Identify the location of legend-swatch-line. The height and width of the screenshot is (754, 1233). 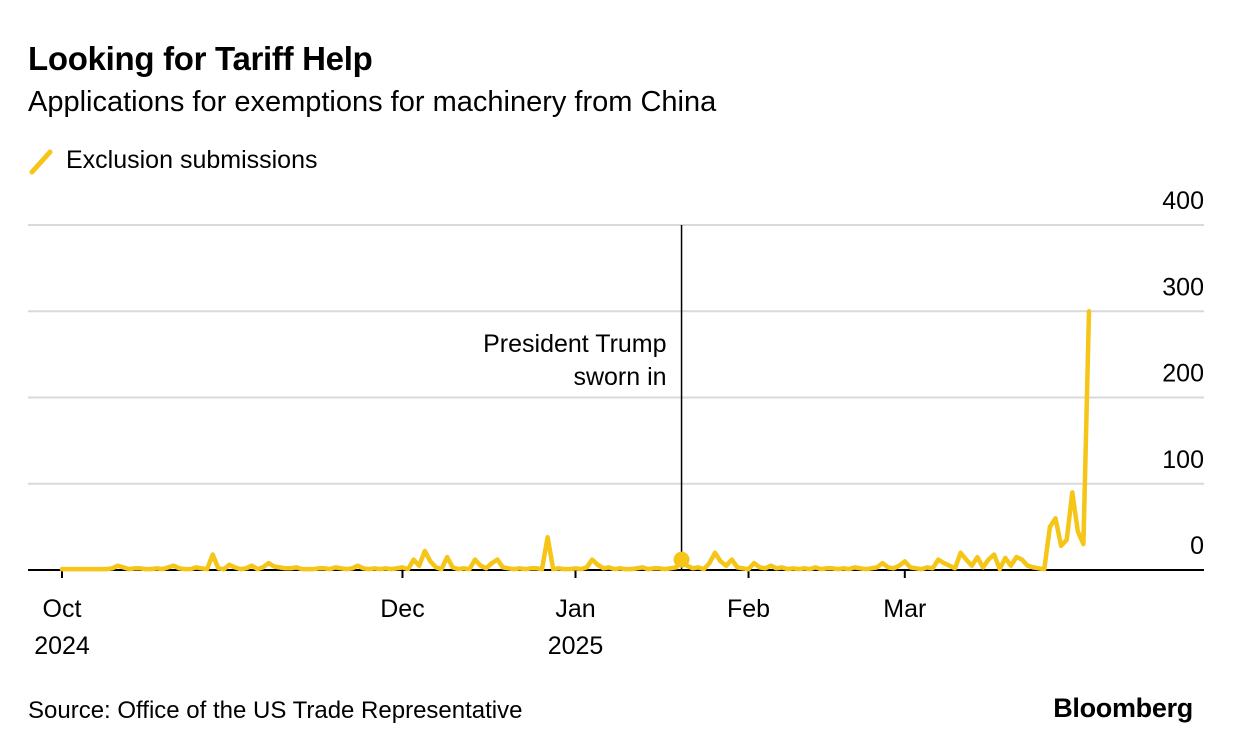
(41, 161).